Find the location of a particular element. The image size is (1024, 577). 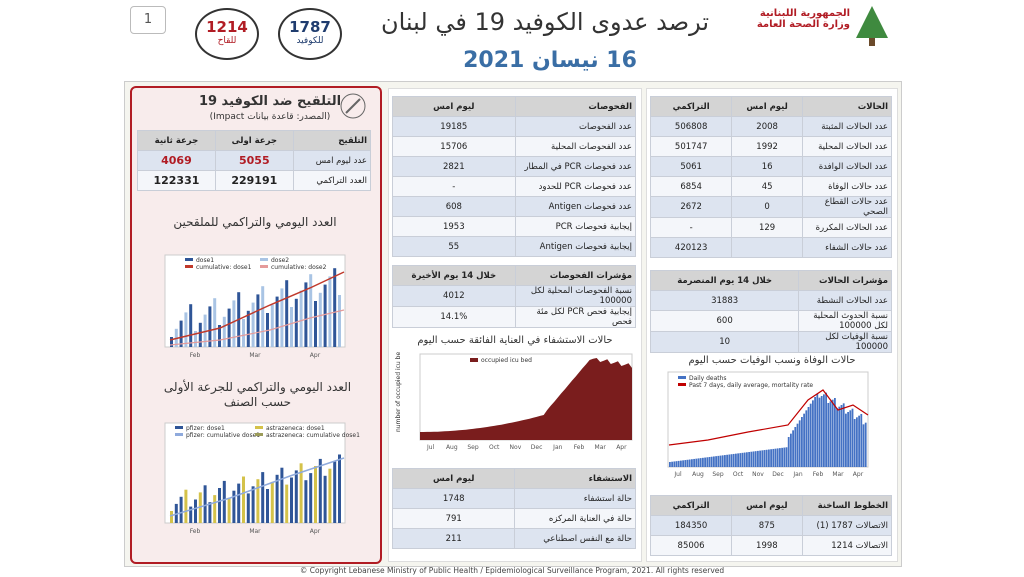

cell-value: 1748 is located at coordinates (453, 498).